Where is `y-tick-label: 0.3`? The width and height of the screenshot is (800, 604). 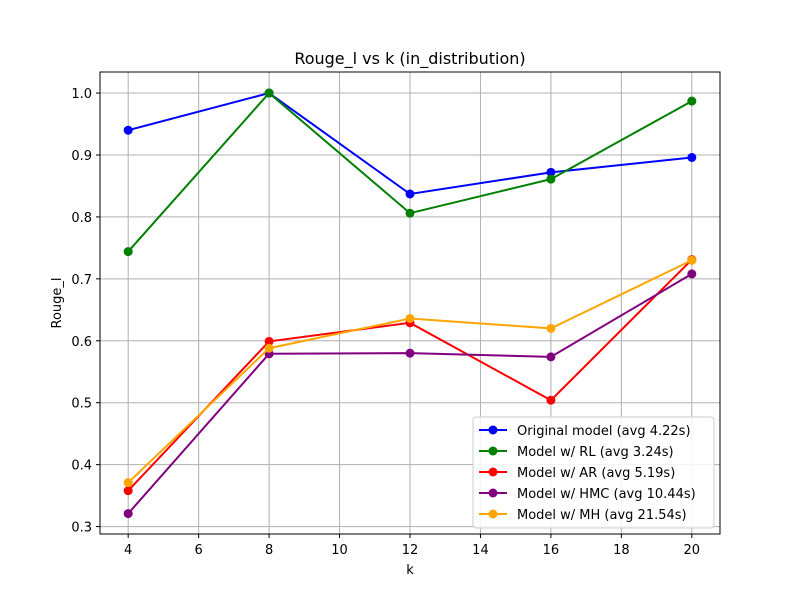
y-tick-label: 0.3 is located at coordinates (81, 528).